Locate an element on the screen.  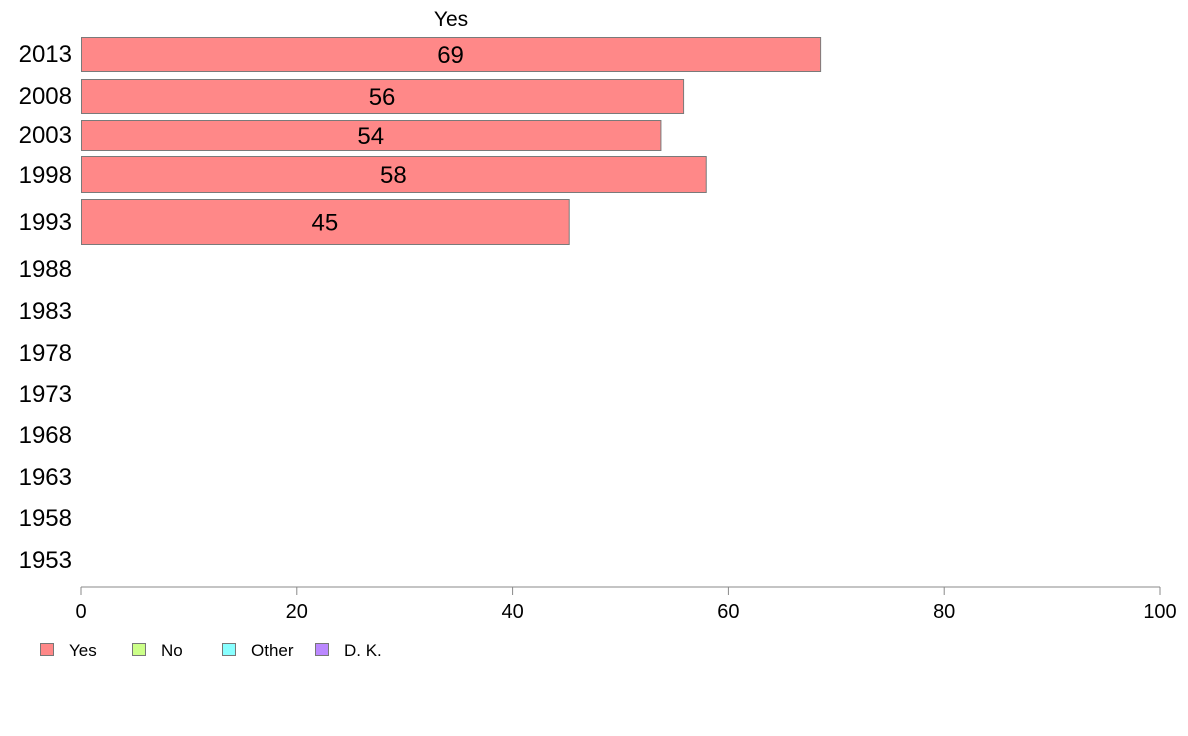
y-tick-label: 1973 is located at coordinates (45, 394).